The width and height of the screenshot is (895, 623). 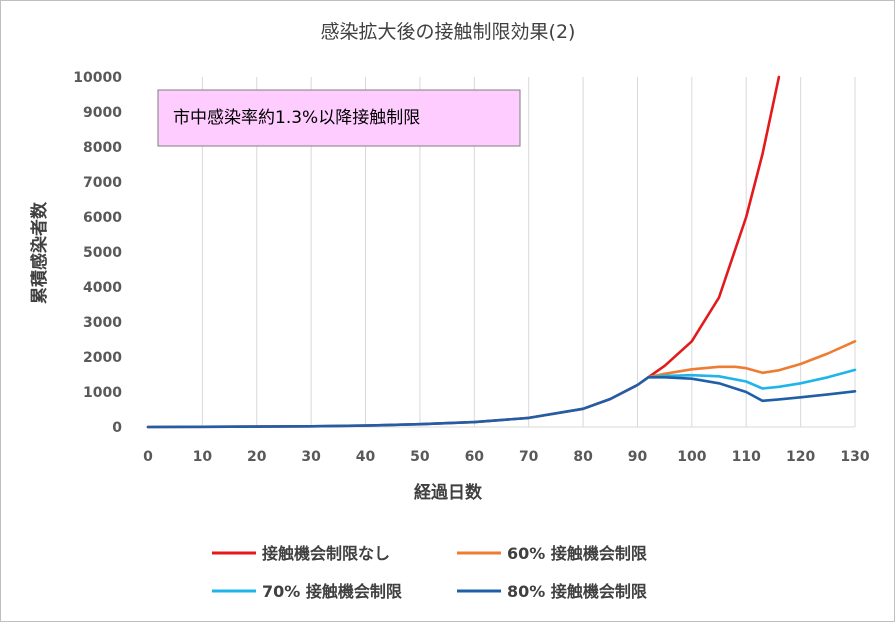 I want to click on x-tick-label: 100, so click(x=691, y=457).